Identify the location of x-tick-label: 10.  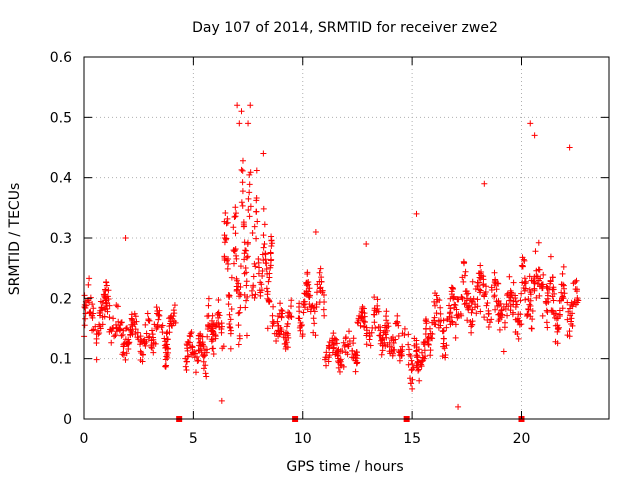
(303, 439).